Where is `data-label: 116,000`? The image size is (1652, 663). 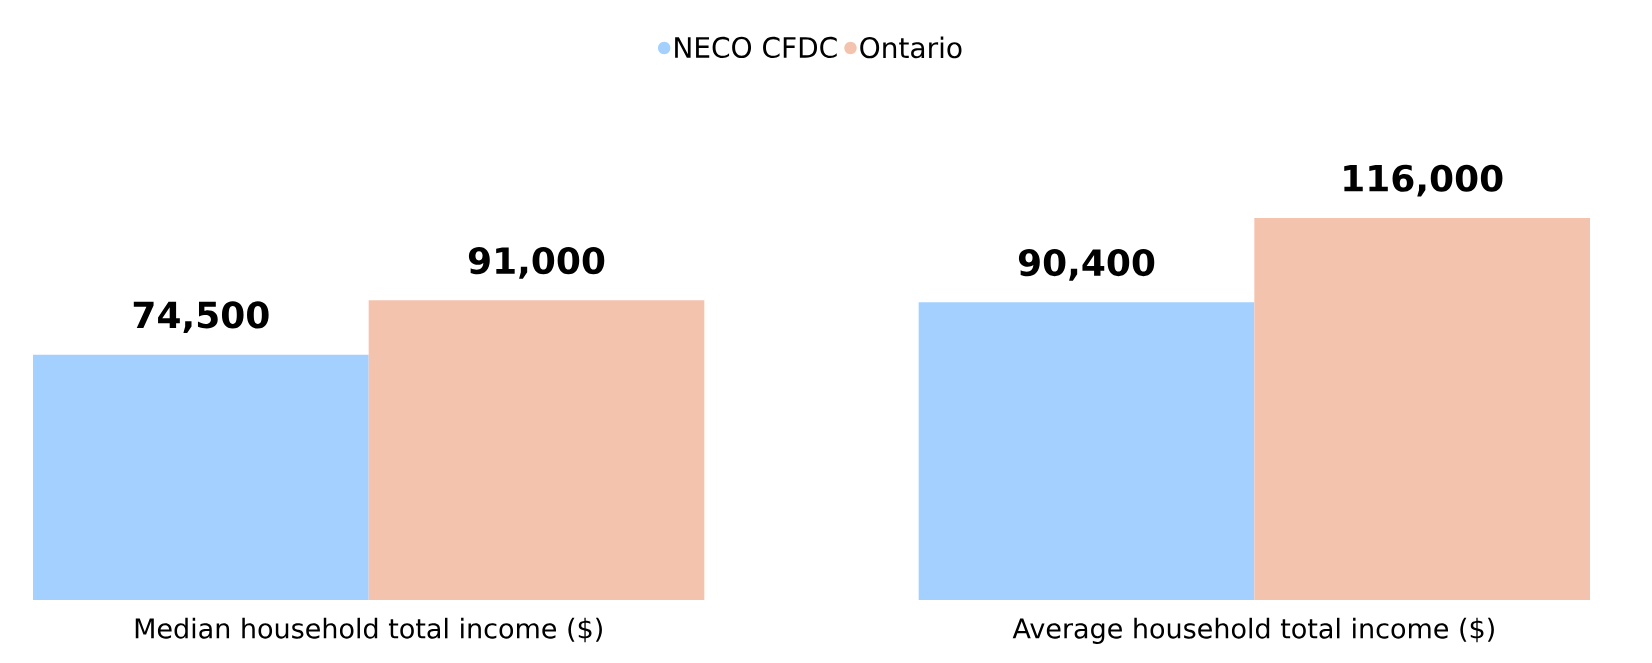 data-label: 116,000 is located at coordinates (1423, 180).